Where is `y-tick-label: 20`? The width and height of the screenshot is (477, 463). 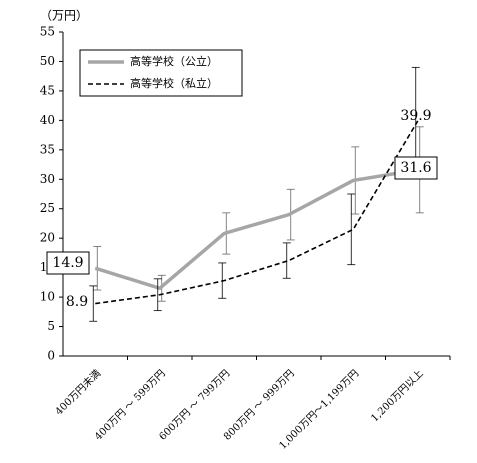 y-tick-label: 20 is located at coordinates (47, 238).